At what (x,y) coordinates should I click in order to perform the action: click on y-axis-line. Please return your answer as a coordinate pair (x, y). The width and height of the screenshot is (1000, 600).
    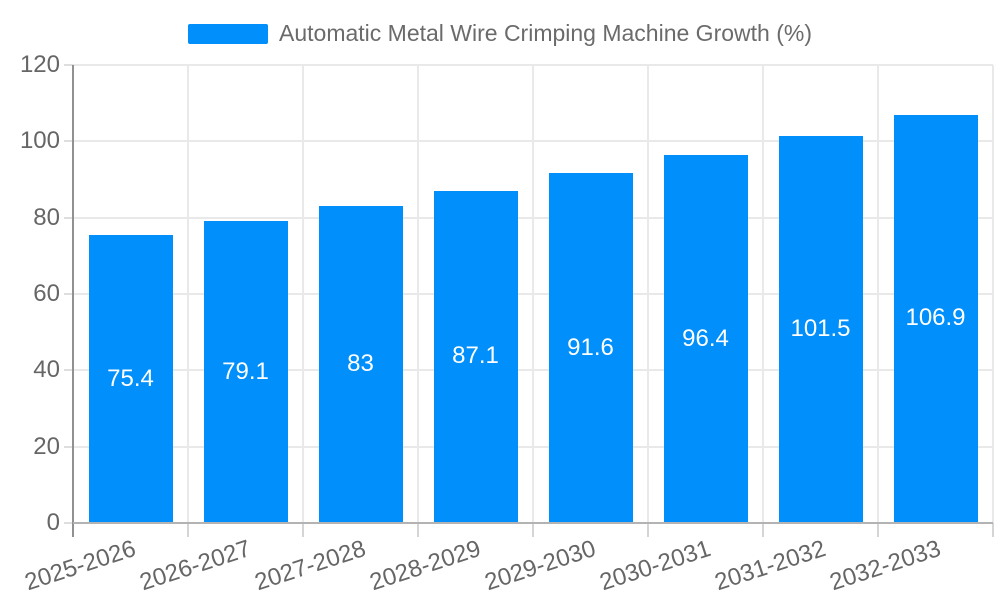
    Looking at the image, I should click on (73, 301).